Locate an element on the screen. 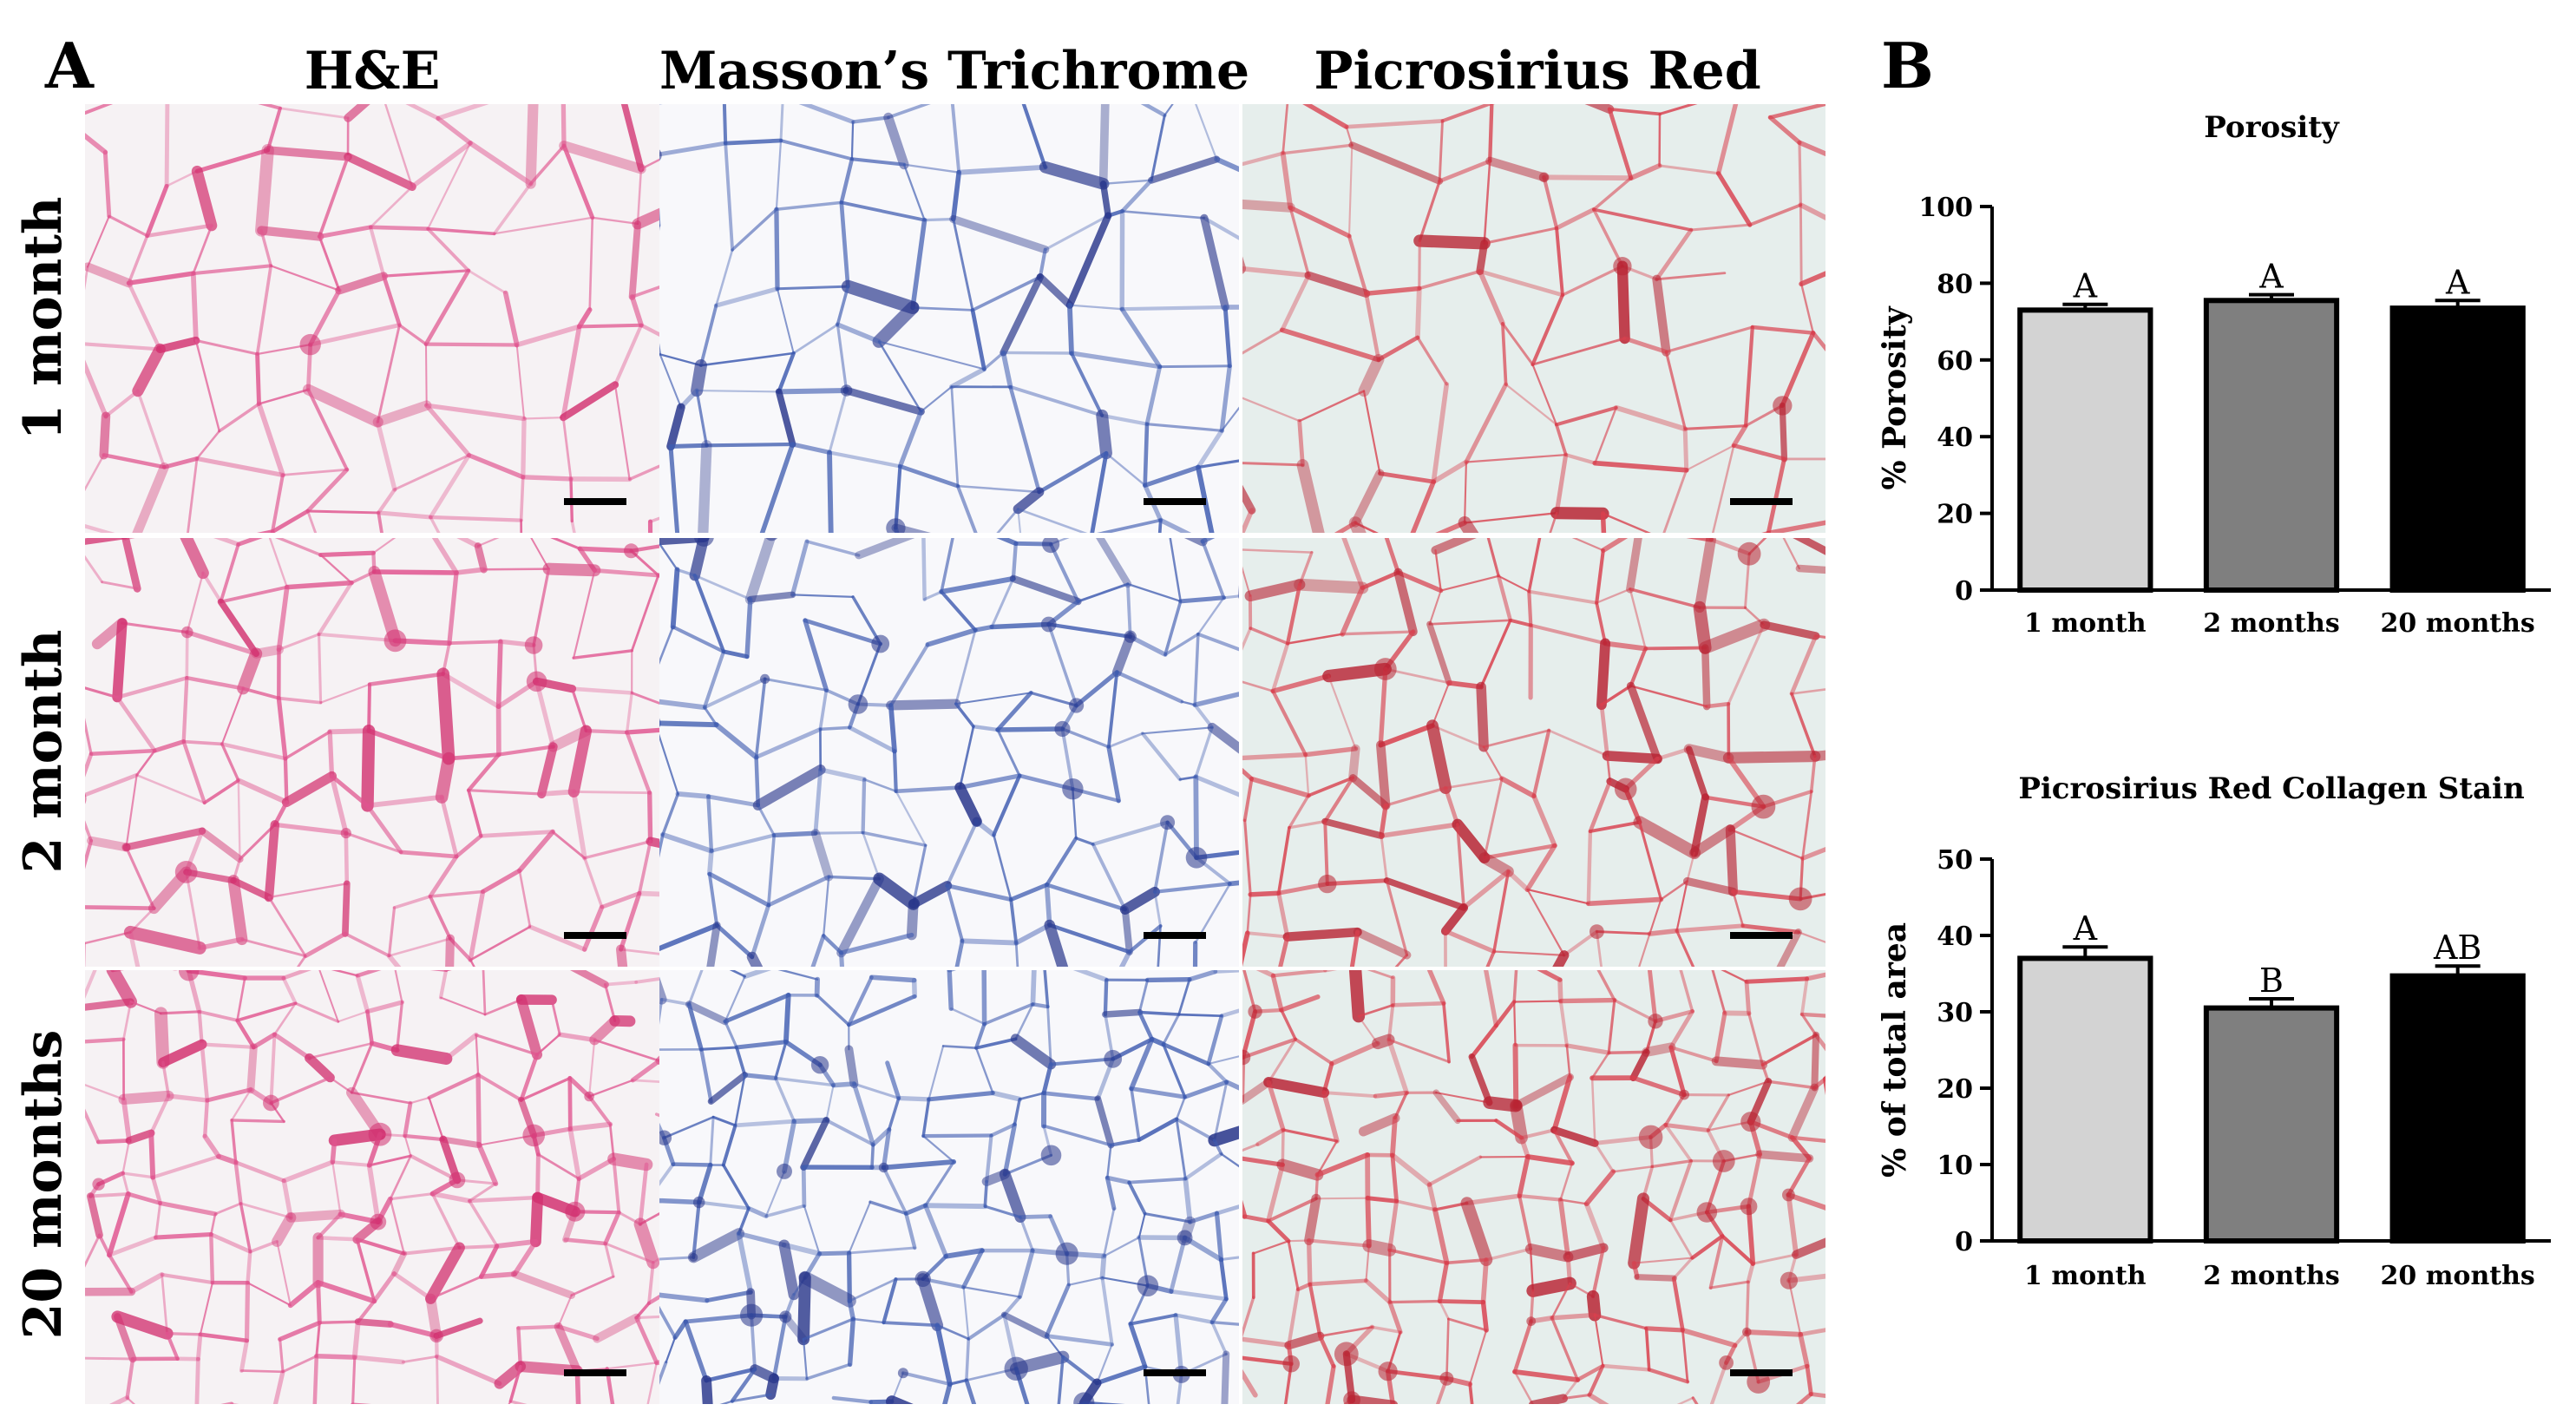 The image size is (2576, 1424). panel-b-label: B is located at coordinates (1907, 65).